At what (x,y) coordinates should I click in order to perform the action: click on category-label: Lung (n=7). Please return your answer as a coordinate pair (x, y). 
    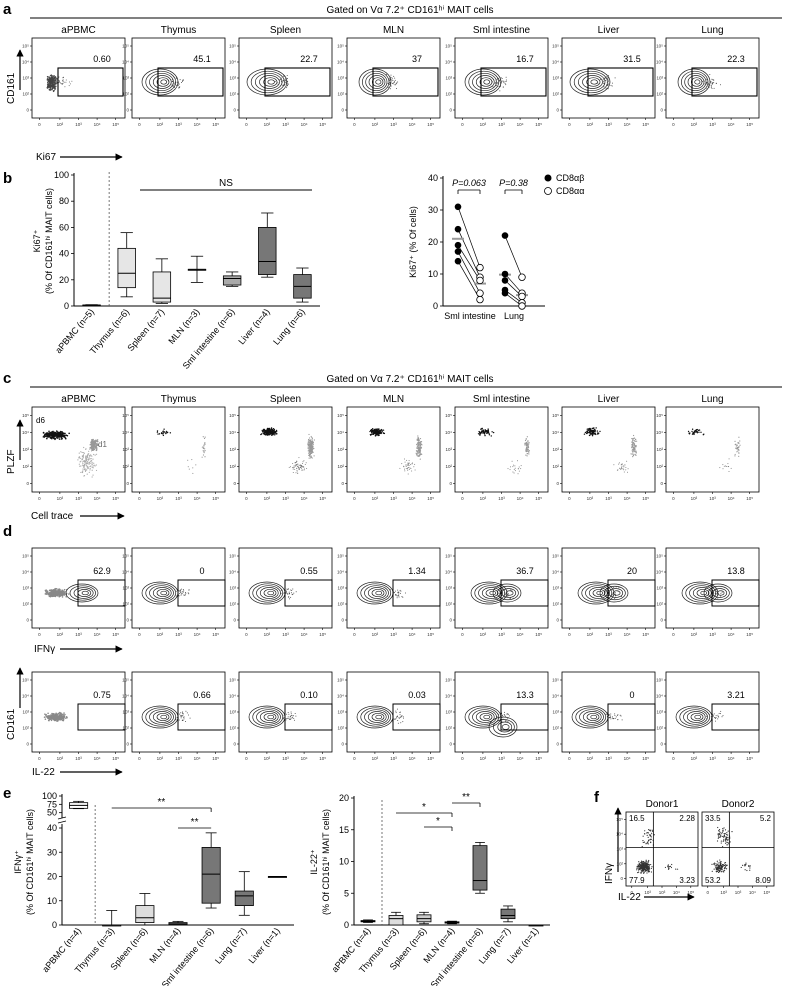
    Looking at the image, I should click on (231, 946).